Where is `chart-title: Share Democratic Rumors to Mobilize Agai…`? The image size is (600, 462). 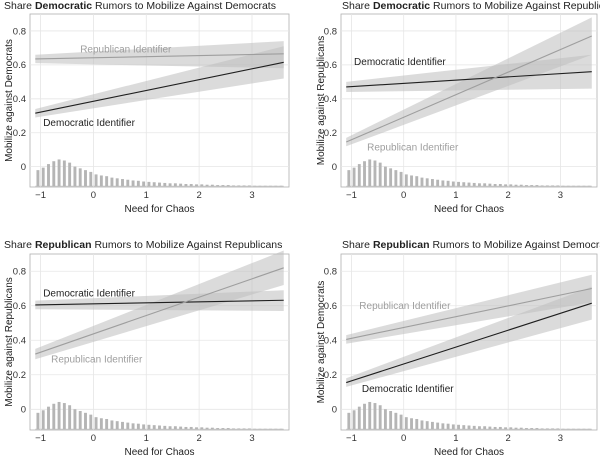
chart-title: Share Democratic Rumors to Mobilize Agai… is located at coordinates (140, 6).